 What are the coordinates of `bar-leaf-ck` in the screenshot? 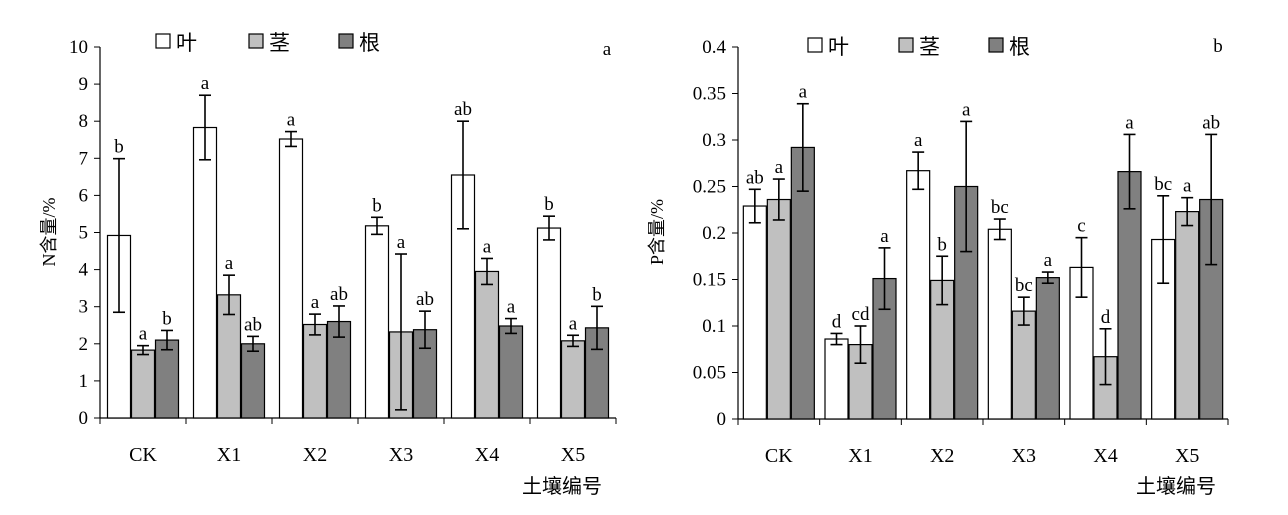 It's located at (754, 312).